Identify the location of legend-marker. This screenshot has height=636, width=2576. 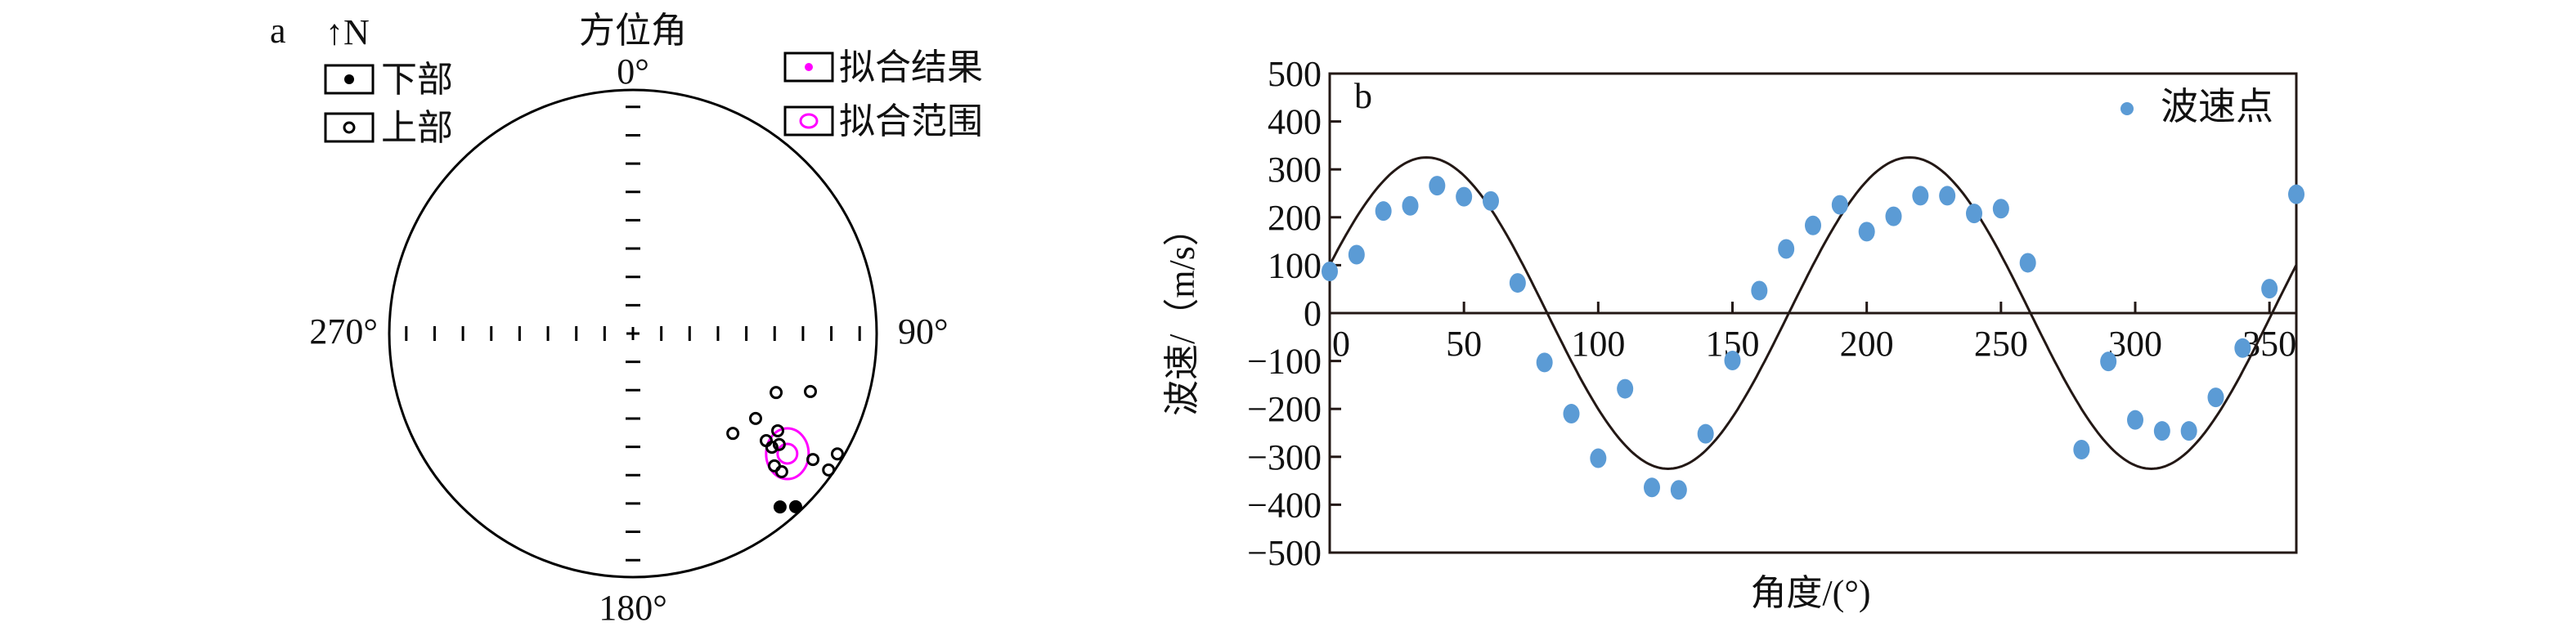
(2127, 108).